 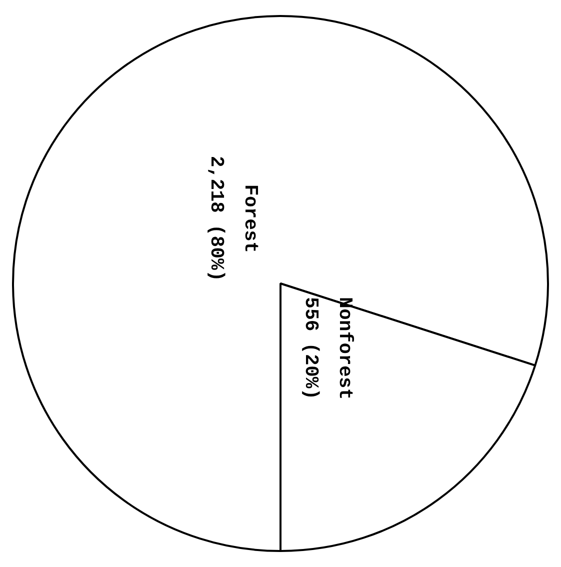 What do you see at coordinates (345, 348) in the screenshot?
I see `slice-label: Nonforest` at bounding box center [345, 348].